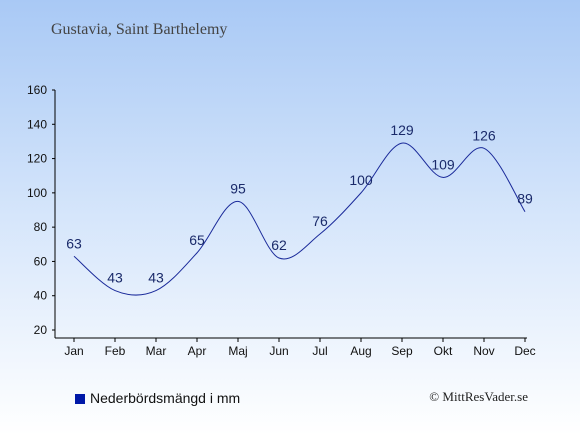  I want to click on x-tick-label: Sep, so click(402, 351).